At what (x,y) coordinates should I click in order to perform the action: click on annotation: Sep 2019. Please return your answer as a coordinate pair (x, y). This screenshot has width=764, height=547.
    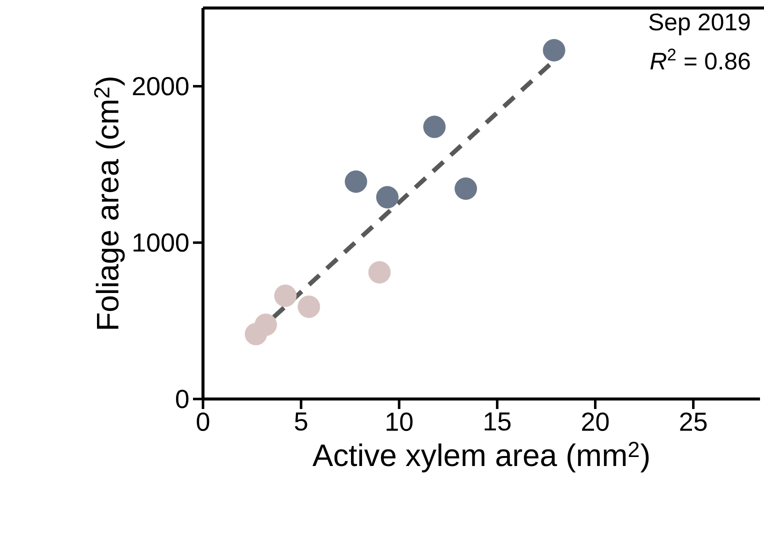
    Looking at the image, I should click on (699, 24).